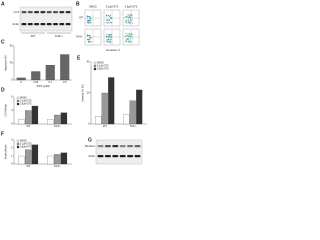 The width and height of the screenshot is (320, 240). I want to click on blot-frame, so click(46, 19).